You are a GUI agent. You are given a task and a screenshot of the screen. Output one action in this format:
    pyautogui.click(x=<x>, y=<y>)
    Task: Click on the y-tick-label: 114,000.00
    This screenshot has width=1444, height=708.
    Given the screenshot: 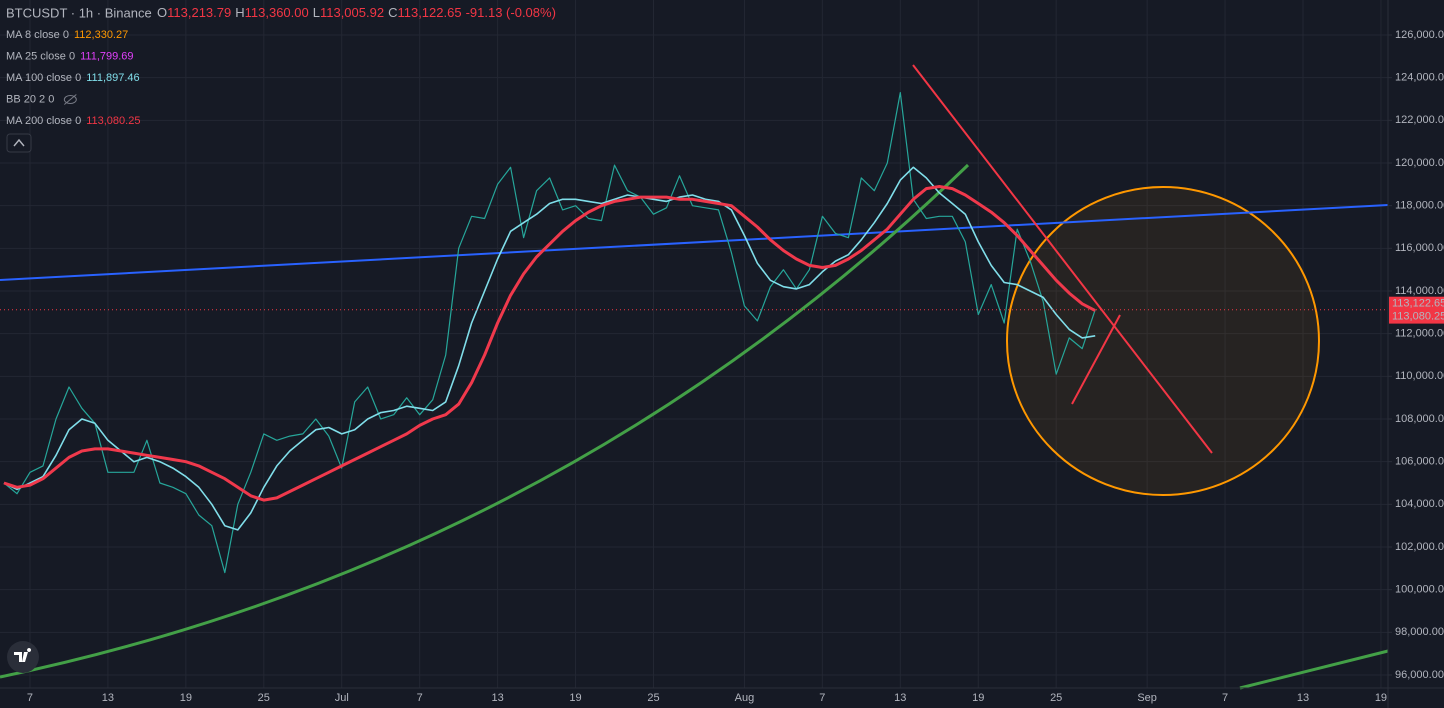 What is the action you would take?
    pyautogui.click(x=1419, y=291)
    